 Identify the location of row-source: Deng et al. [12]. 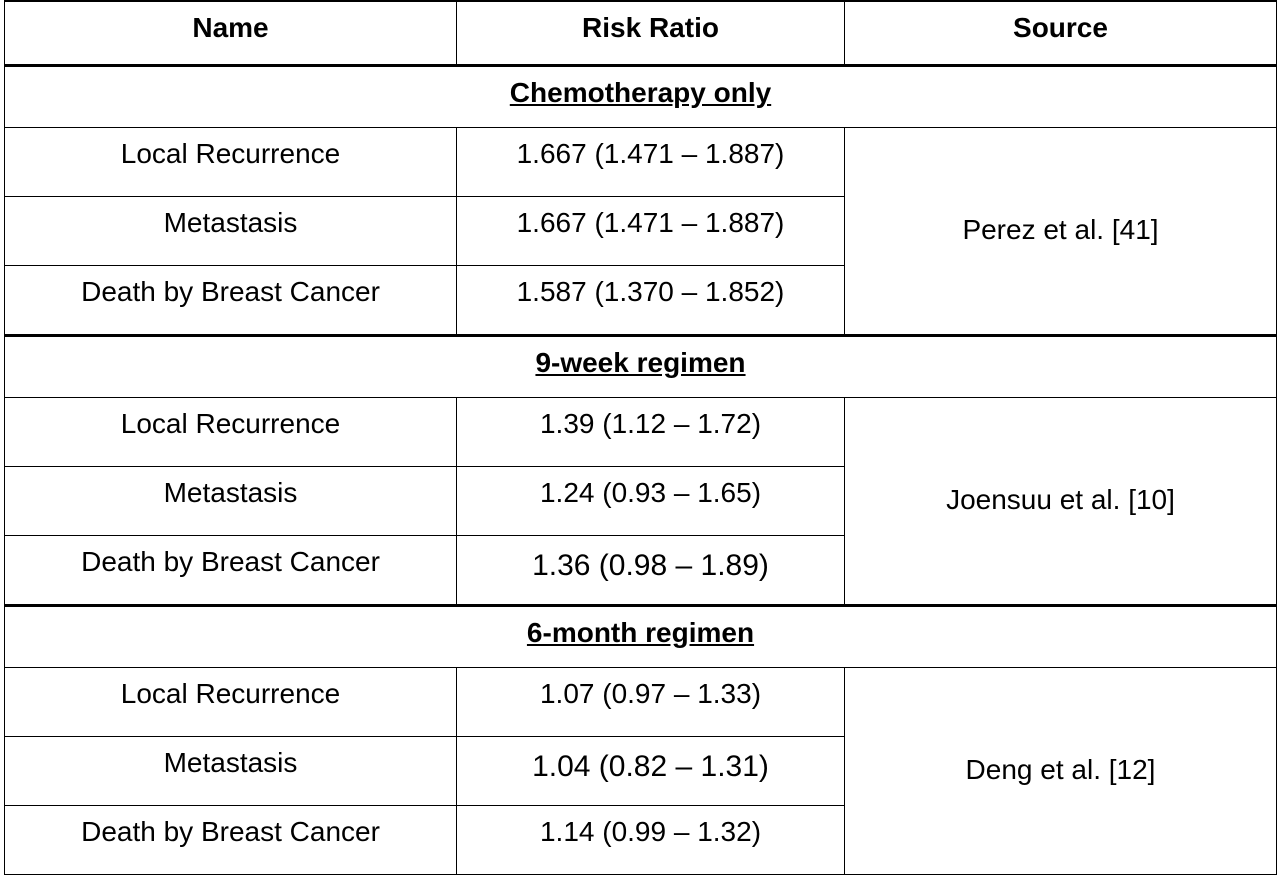
(1060, 771).